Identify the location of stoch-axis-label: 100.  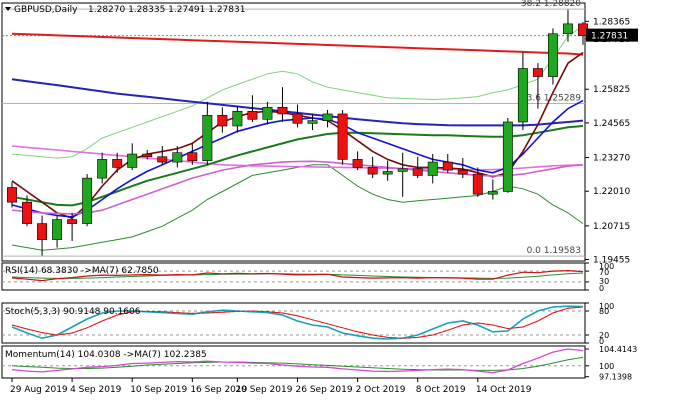
(606, 306).